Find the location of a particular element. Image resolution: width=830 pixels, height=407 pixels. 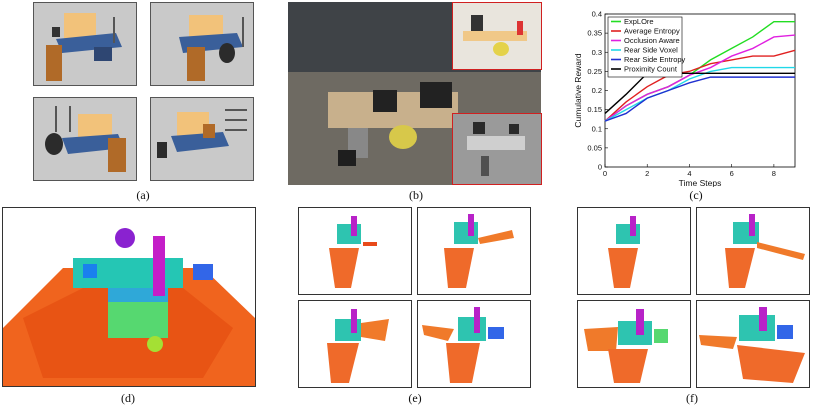

legend-label: Rear Side Voxel is located at coordinates (651, 50).